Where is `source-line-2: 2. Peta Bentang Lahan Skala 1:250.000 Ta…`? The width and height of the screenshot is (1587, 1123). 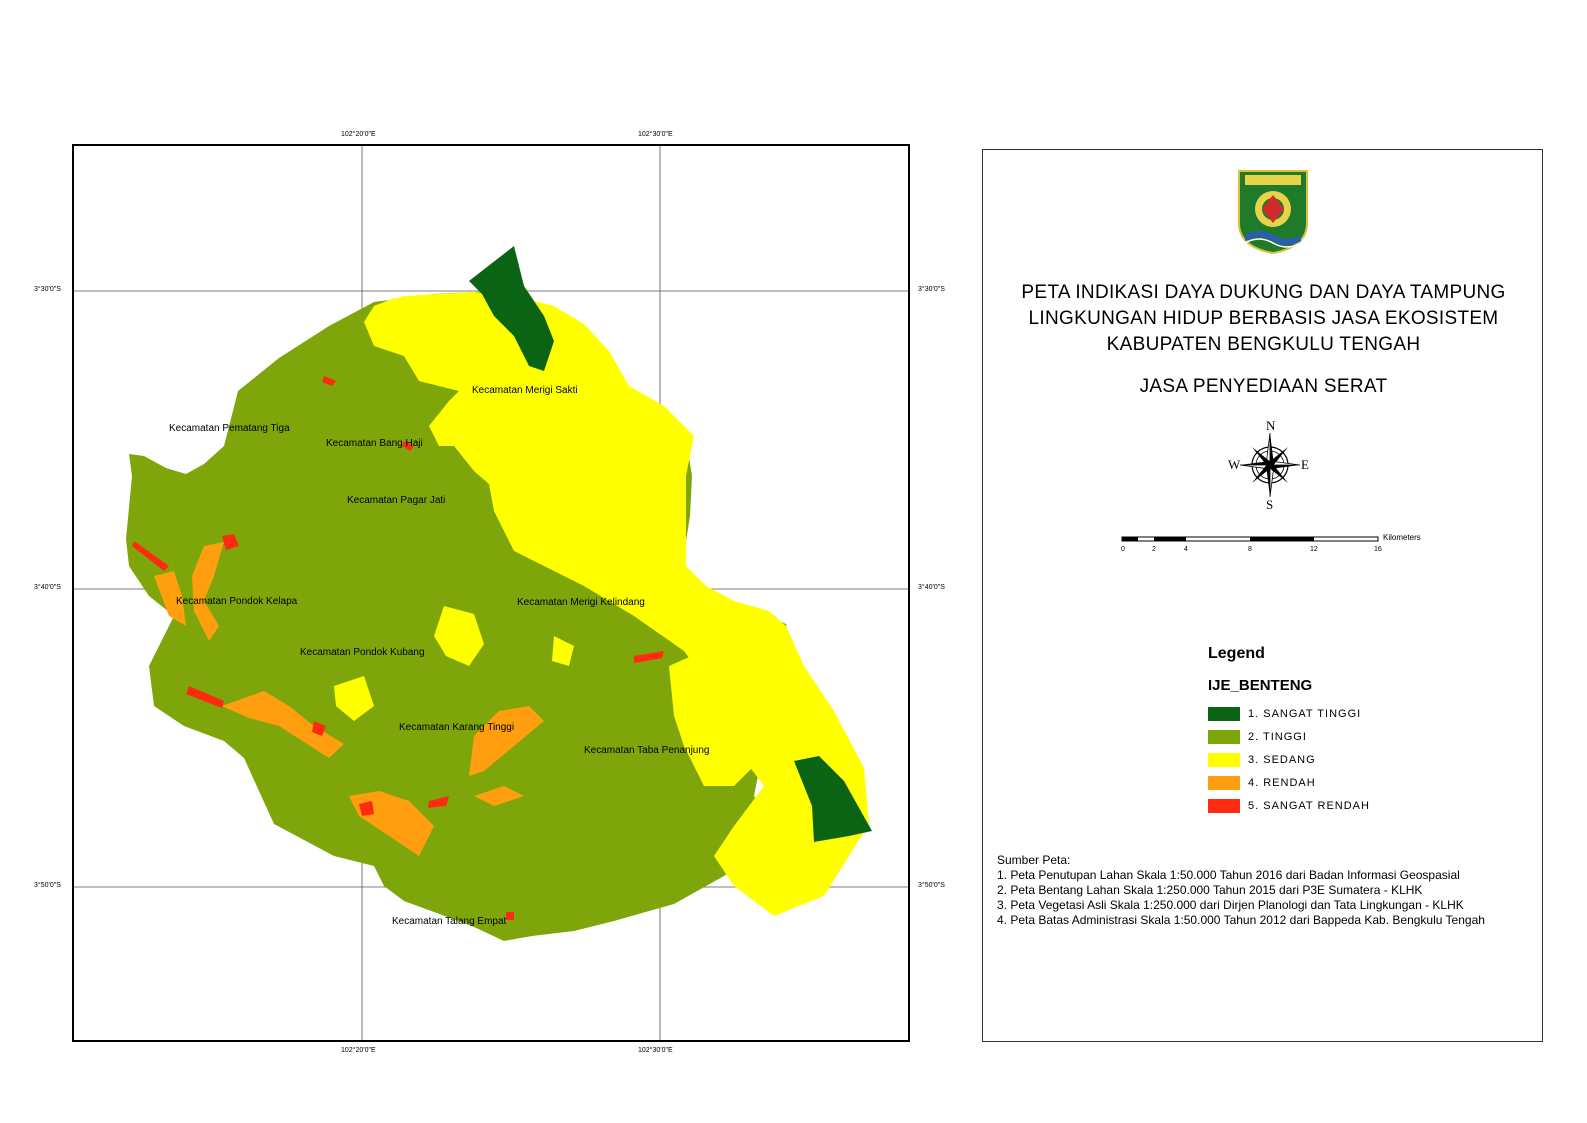
source-line-2: 2. Peta Bentang Lahan Skala 1:250.000 Ta… is located at coordinates (1210, 890).